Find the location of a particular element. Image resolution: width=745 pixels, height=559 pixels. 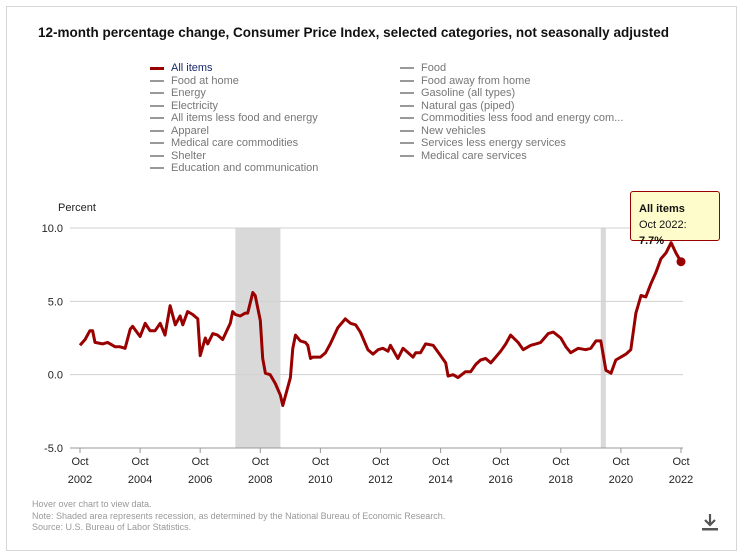

tooltip-label: Oct 2022: is located at coordinates (663, 225).